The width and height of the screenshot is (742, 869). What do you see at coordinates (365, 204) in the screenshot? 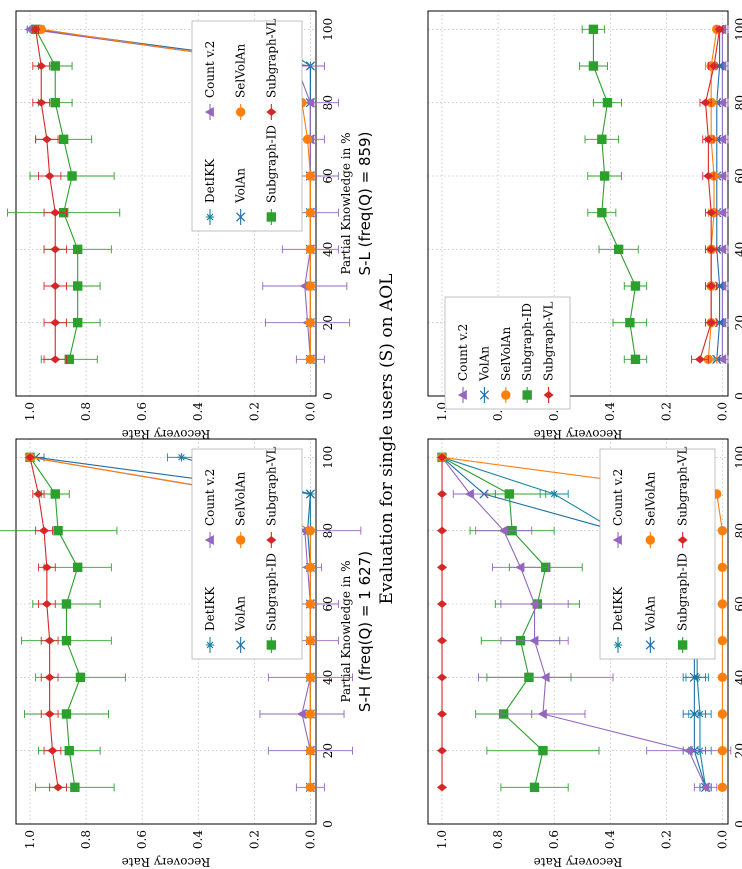
I see `panel-caption: S-L (freq(Q) = 859)` at bounding box center [365, 204].